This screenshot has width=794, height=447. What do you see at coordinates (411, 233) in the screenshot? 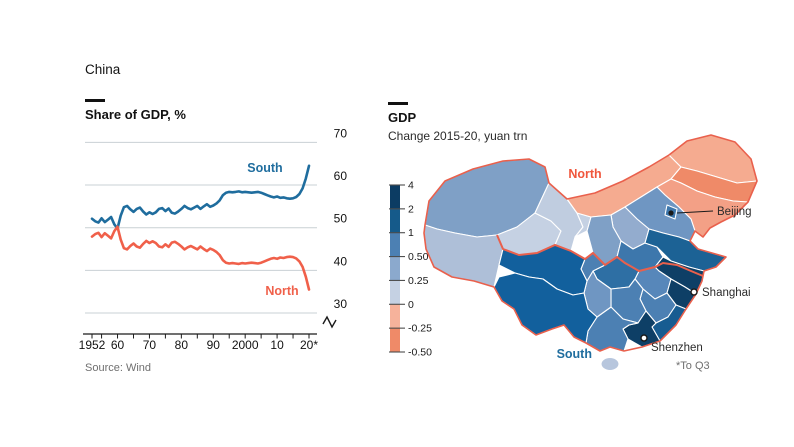
I see `legend-tick-label: 1` at bounding box center [411, 233].